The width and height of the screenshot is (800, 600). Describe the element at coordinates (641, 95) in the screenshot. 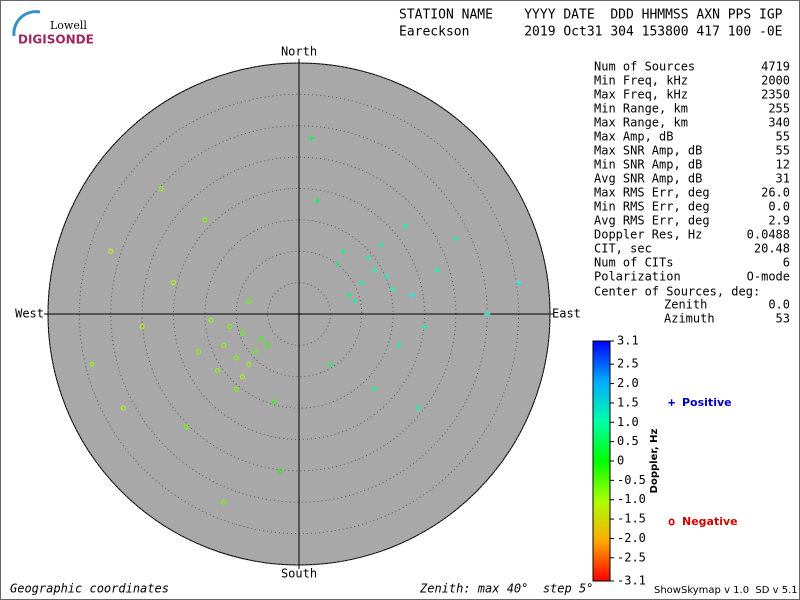

I see `stat-label: Max Freq, kHz` at that location.